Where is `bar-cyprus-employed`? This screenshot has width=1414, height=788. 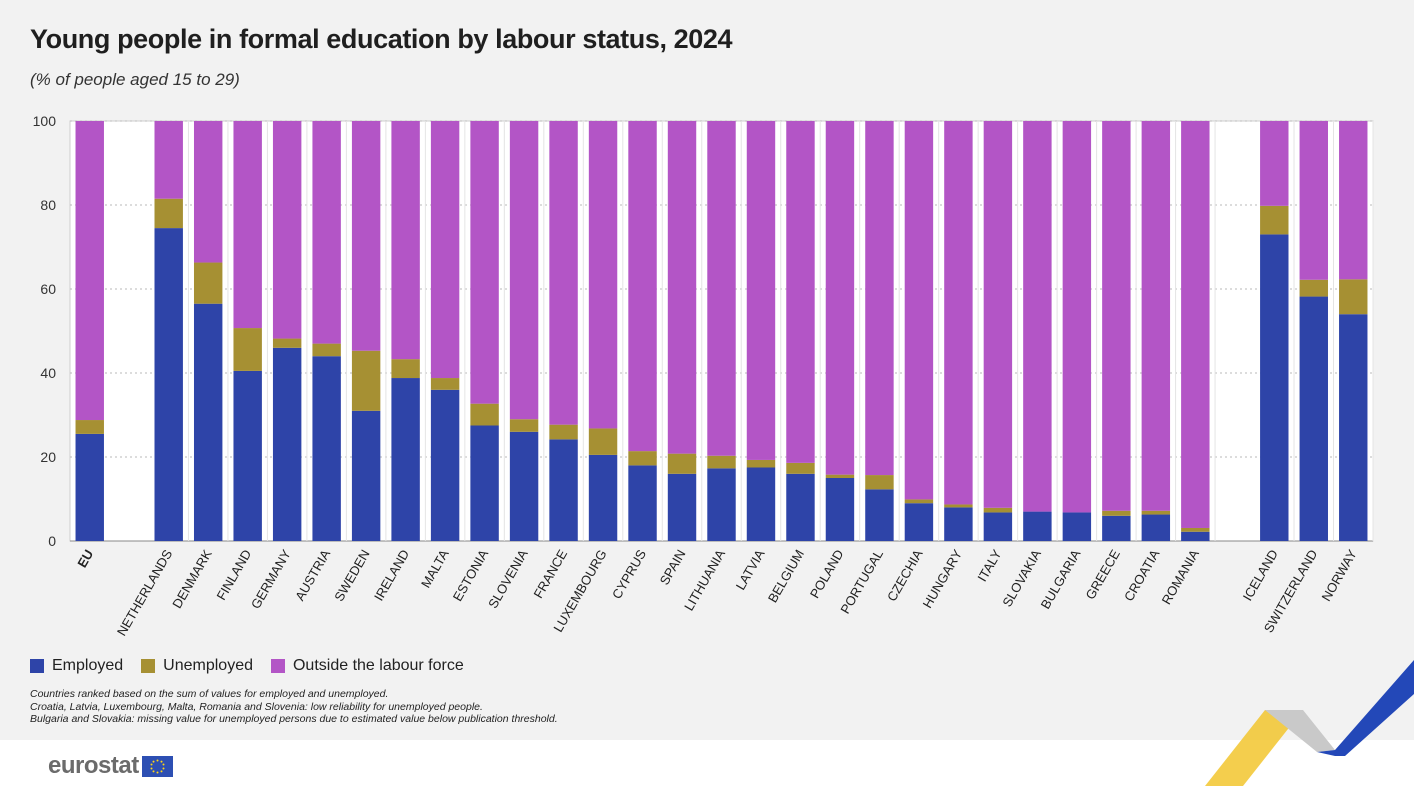 bar-cyprus-employed is located at coordinates (642, 503).